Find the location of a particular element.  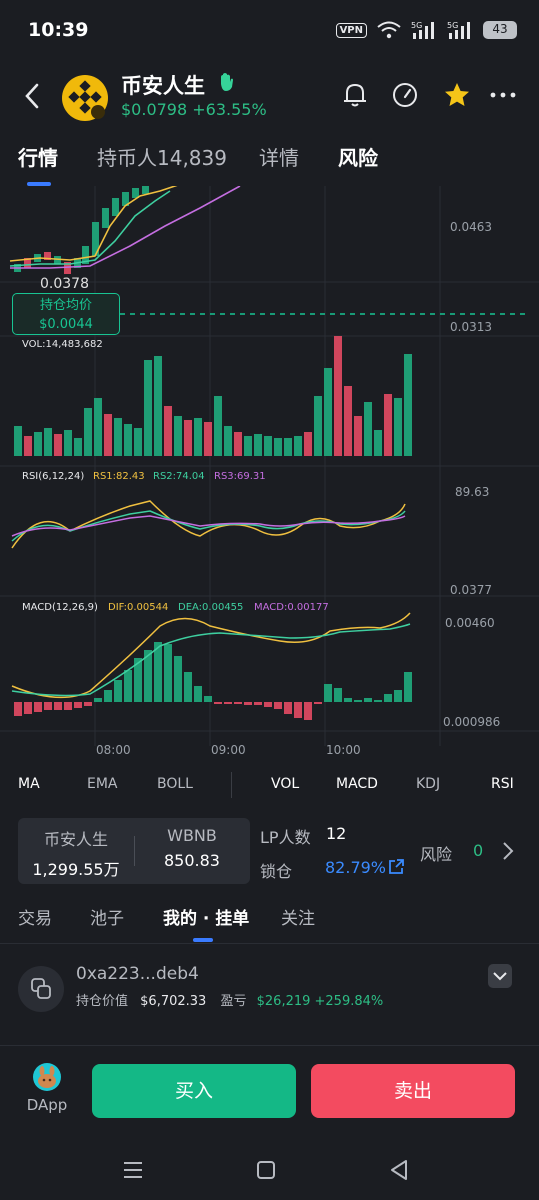

token-header: 币安人生 $0.0798 +63.55% is located at coordinates (269, 96).